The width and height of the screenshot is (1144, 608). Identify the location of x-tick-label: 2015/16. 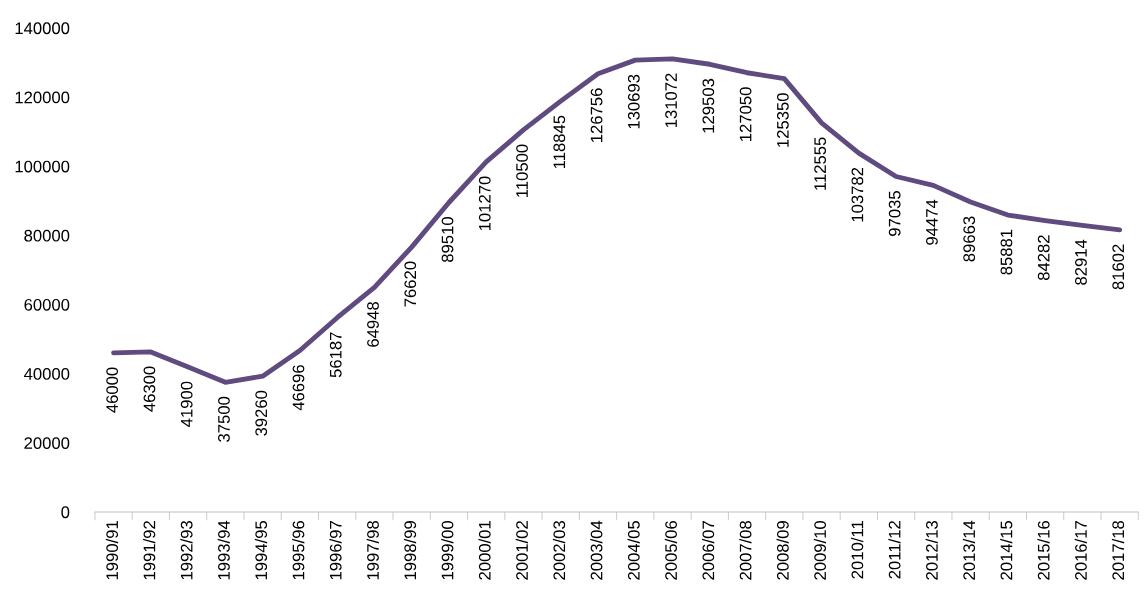
(1043, 550).